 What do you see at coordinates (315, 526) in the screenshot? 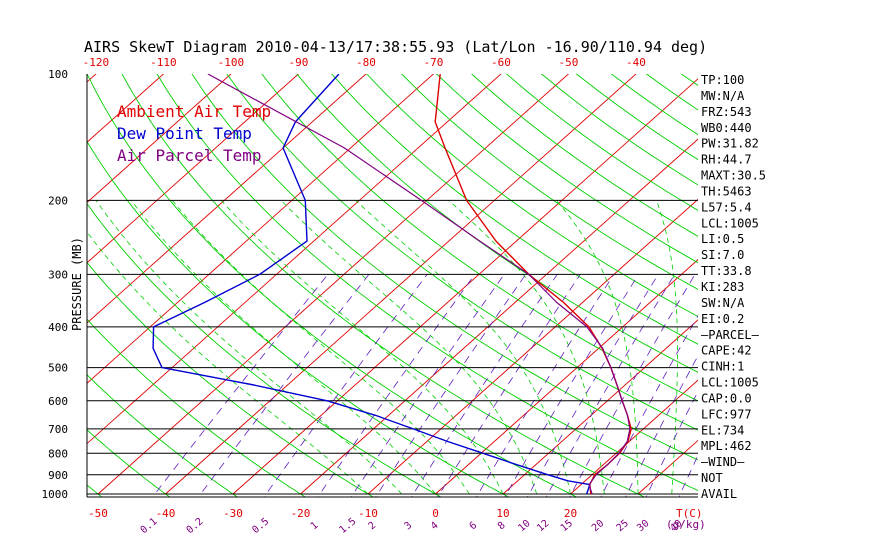
I see `mixing-ratio-label: 1` at bounding box center [315, 526].